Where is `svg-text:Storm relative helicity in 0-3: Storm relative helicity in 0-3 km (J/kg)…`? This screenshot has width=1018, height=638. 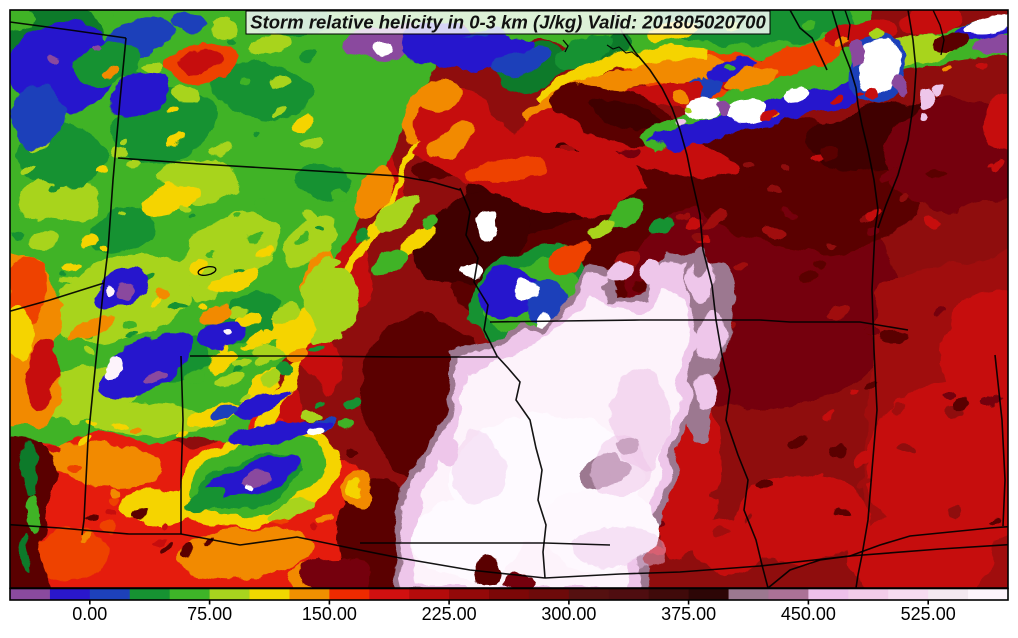
svg-text:Storm relative helicity in 0-3: Storm relative helicity in 0-3 km (J/kg)… is located at coordinates (508, 22).